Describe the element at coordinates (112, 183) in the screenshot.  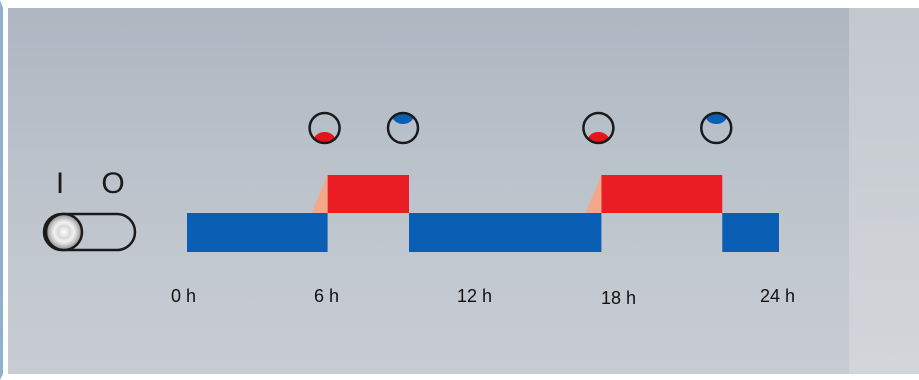
I see `switch-off-symbol: O` at that location.